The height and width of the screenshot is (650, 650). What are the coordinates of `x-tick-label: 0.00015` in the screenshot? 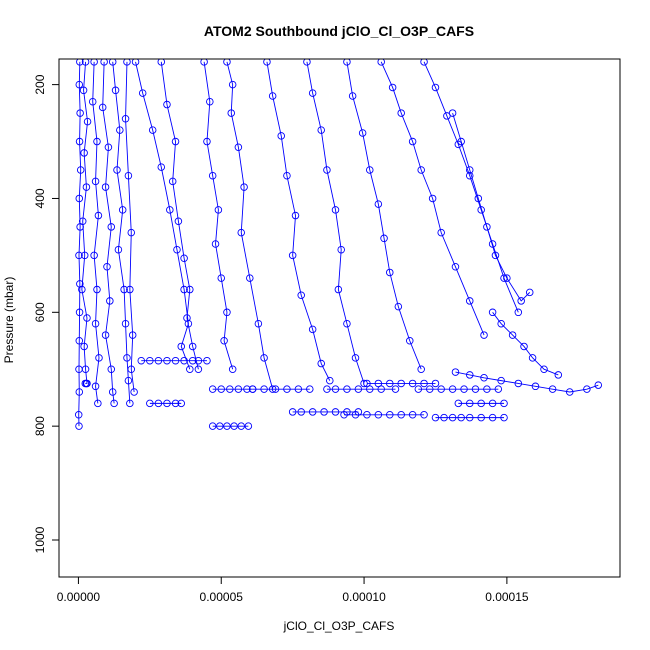 It's located at (507, 597).